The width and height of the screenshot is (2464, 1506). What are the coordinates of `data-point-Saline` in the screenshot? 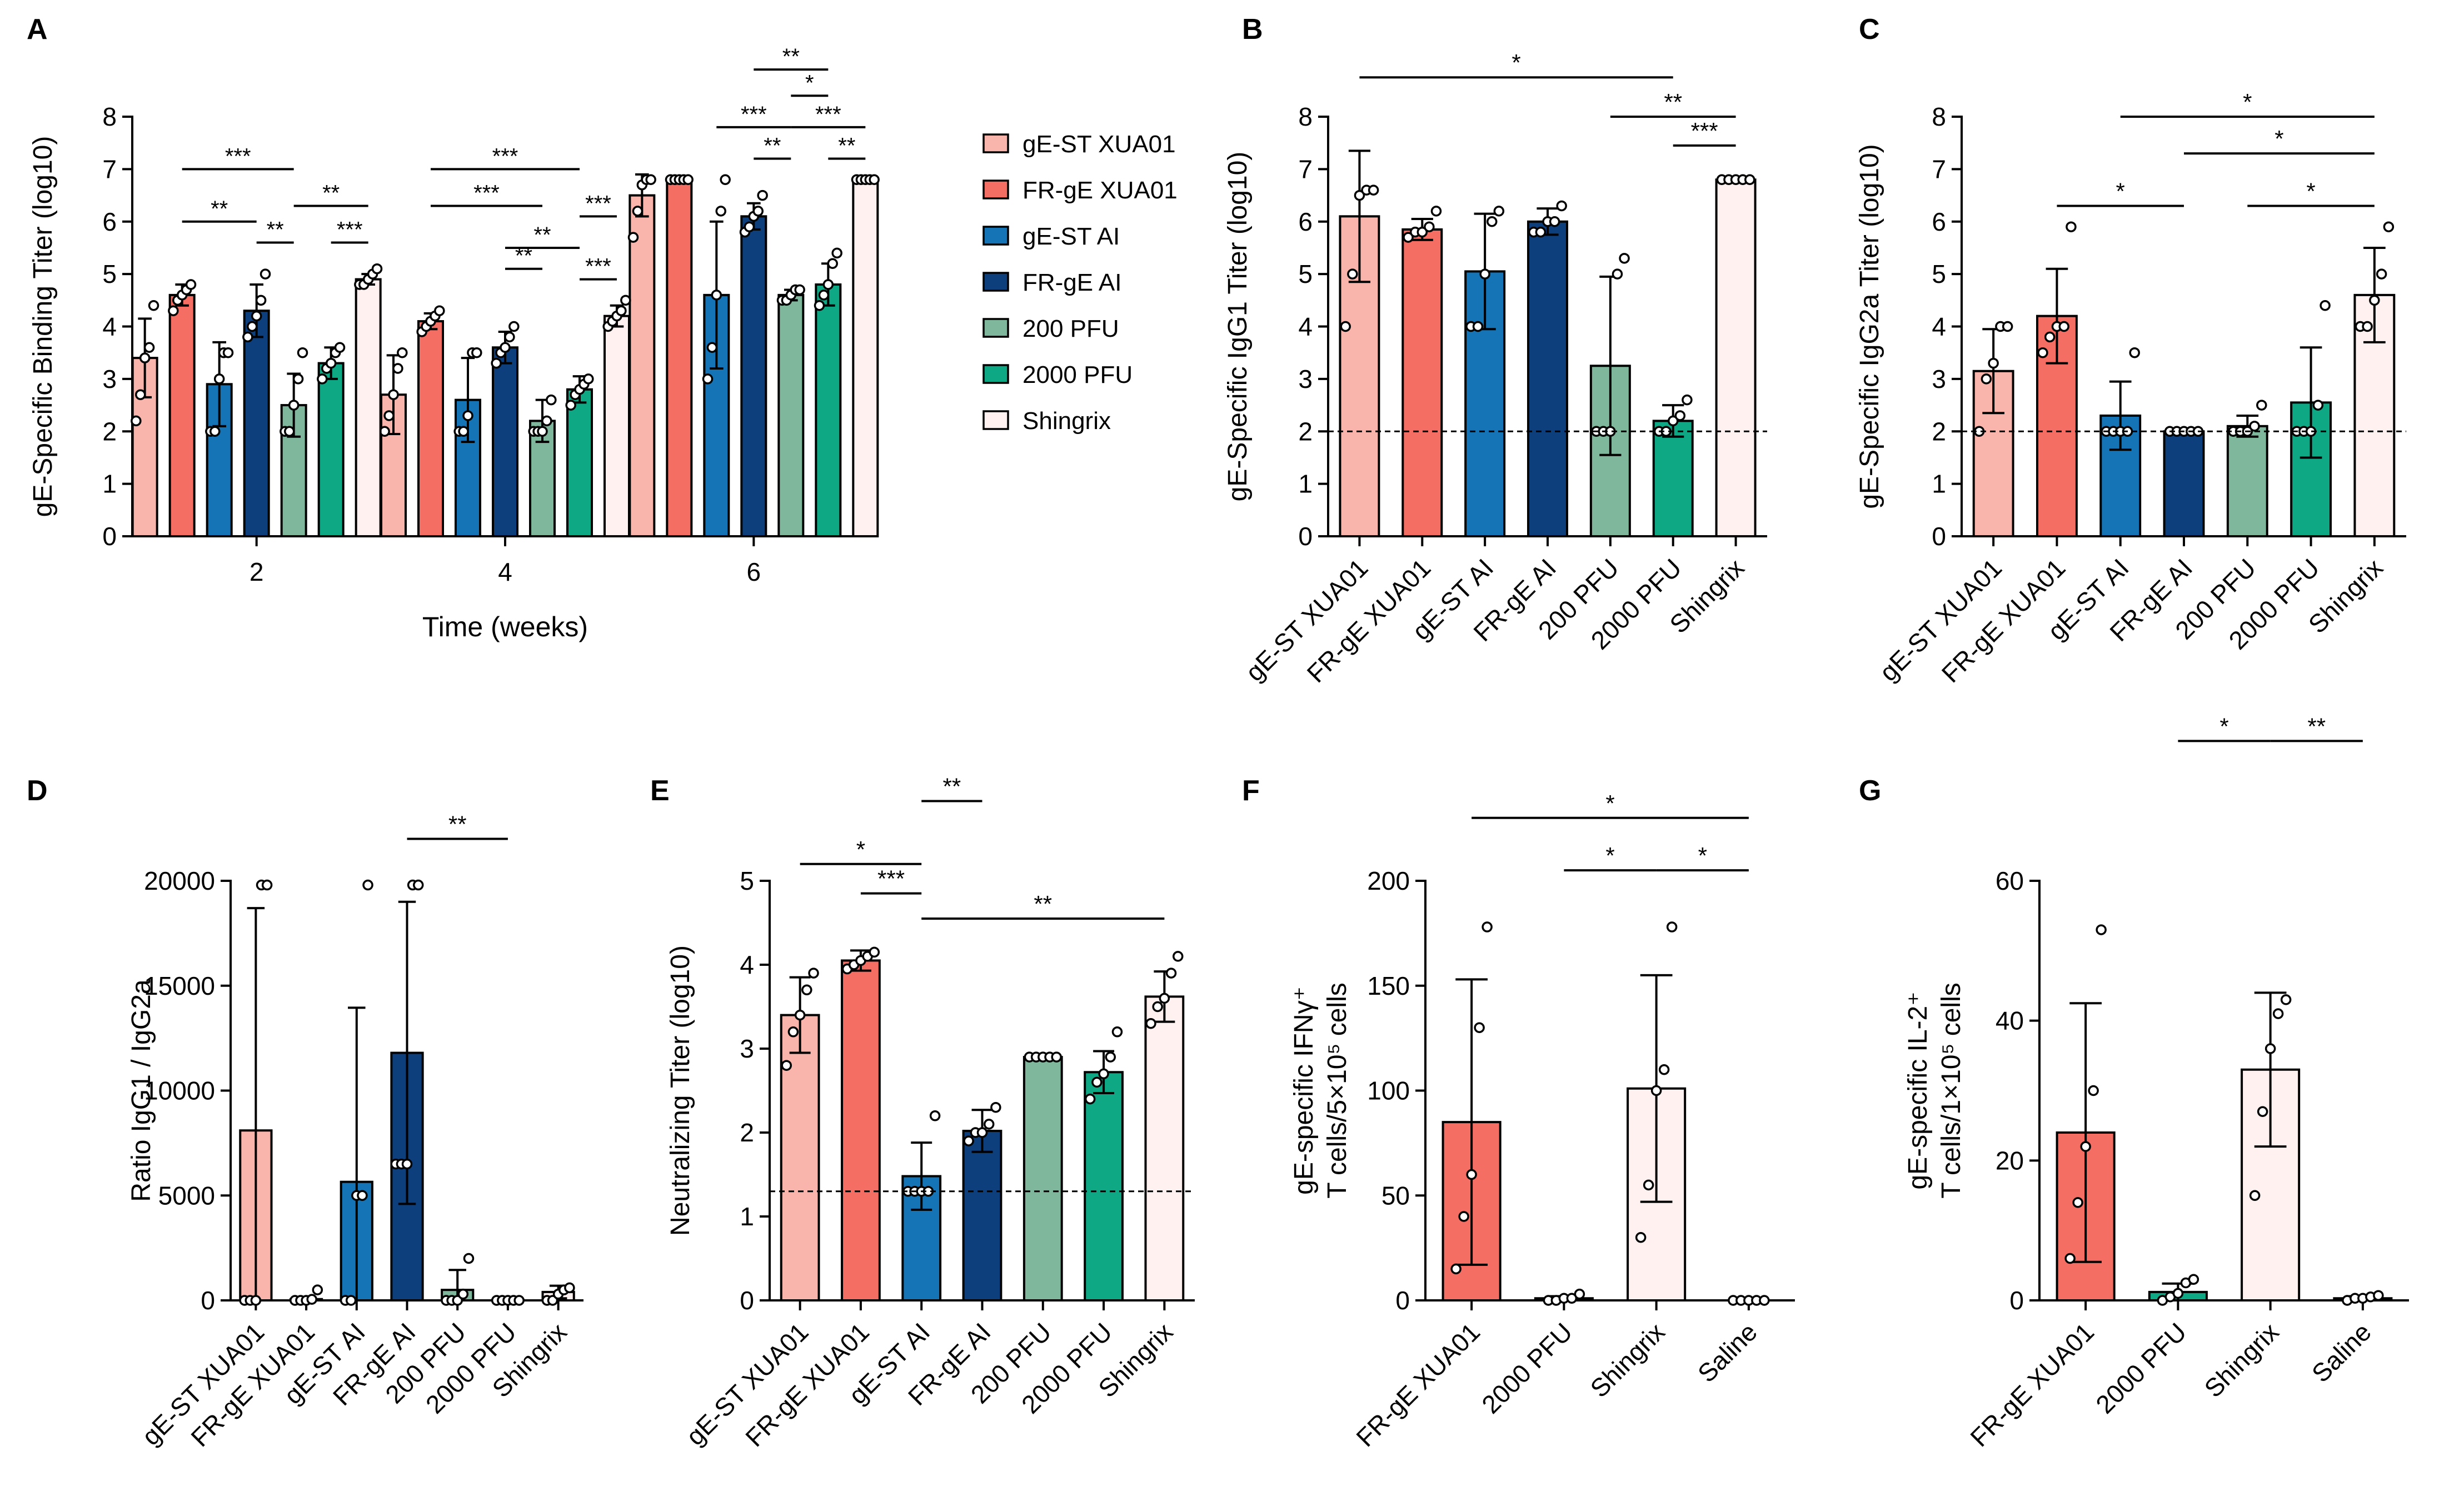 It's located at (1764, 1300).